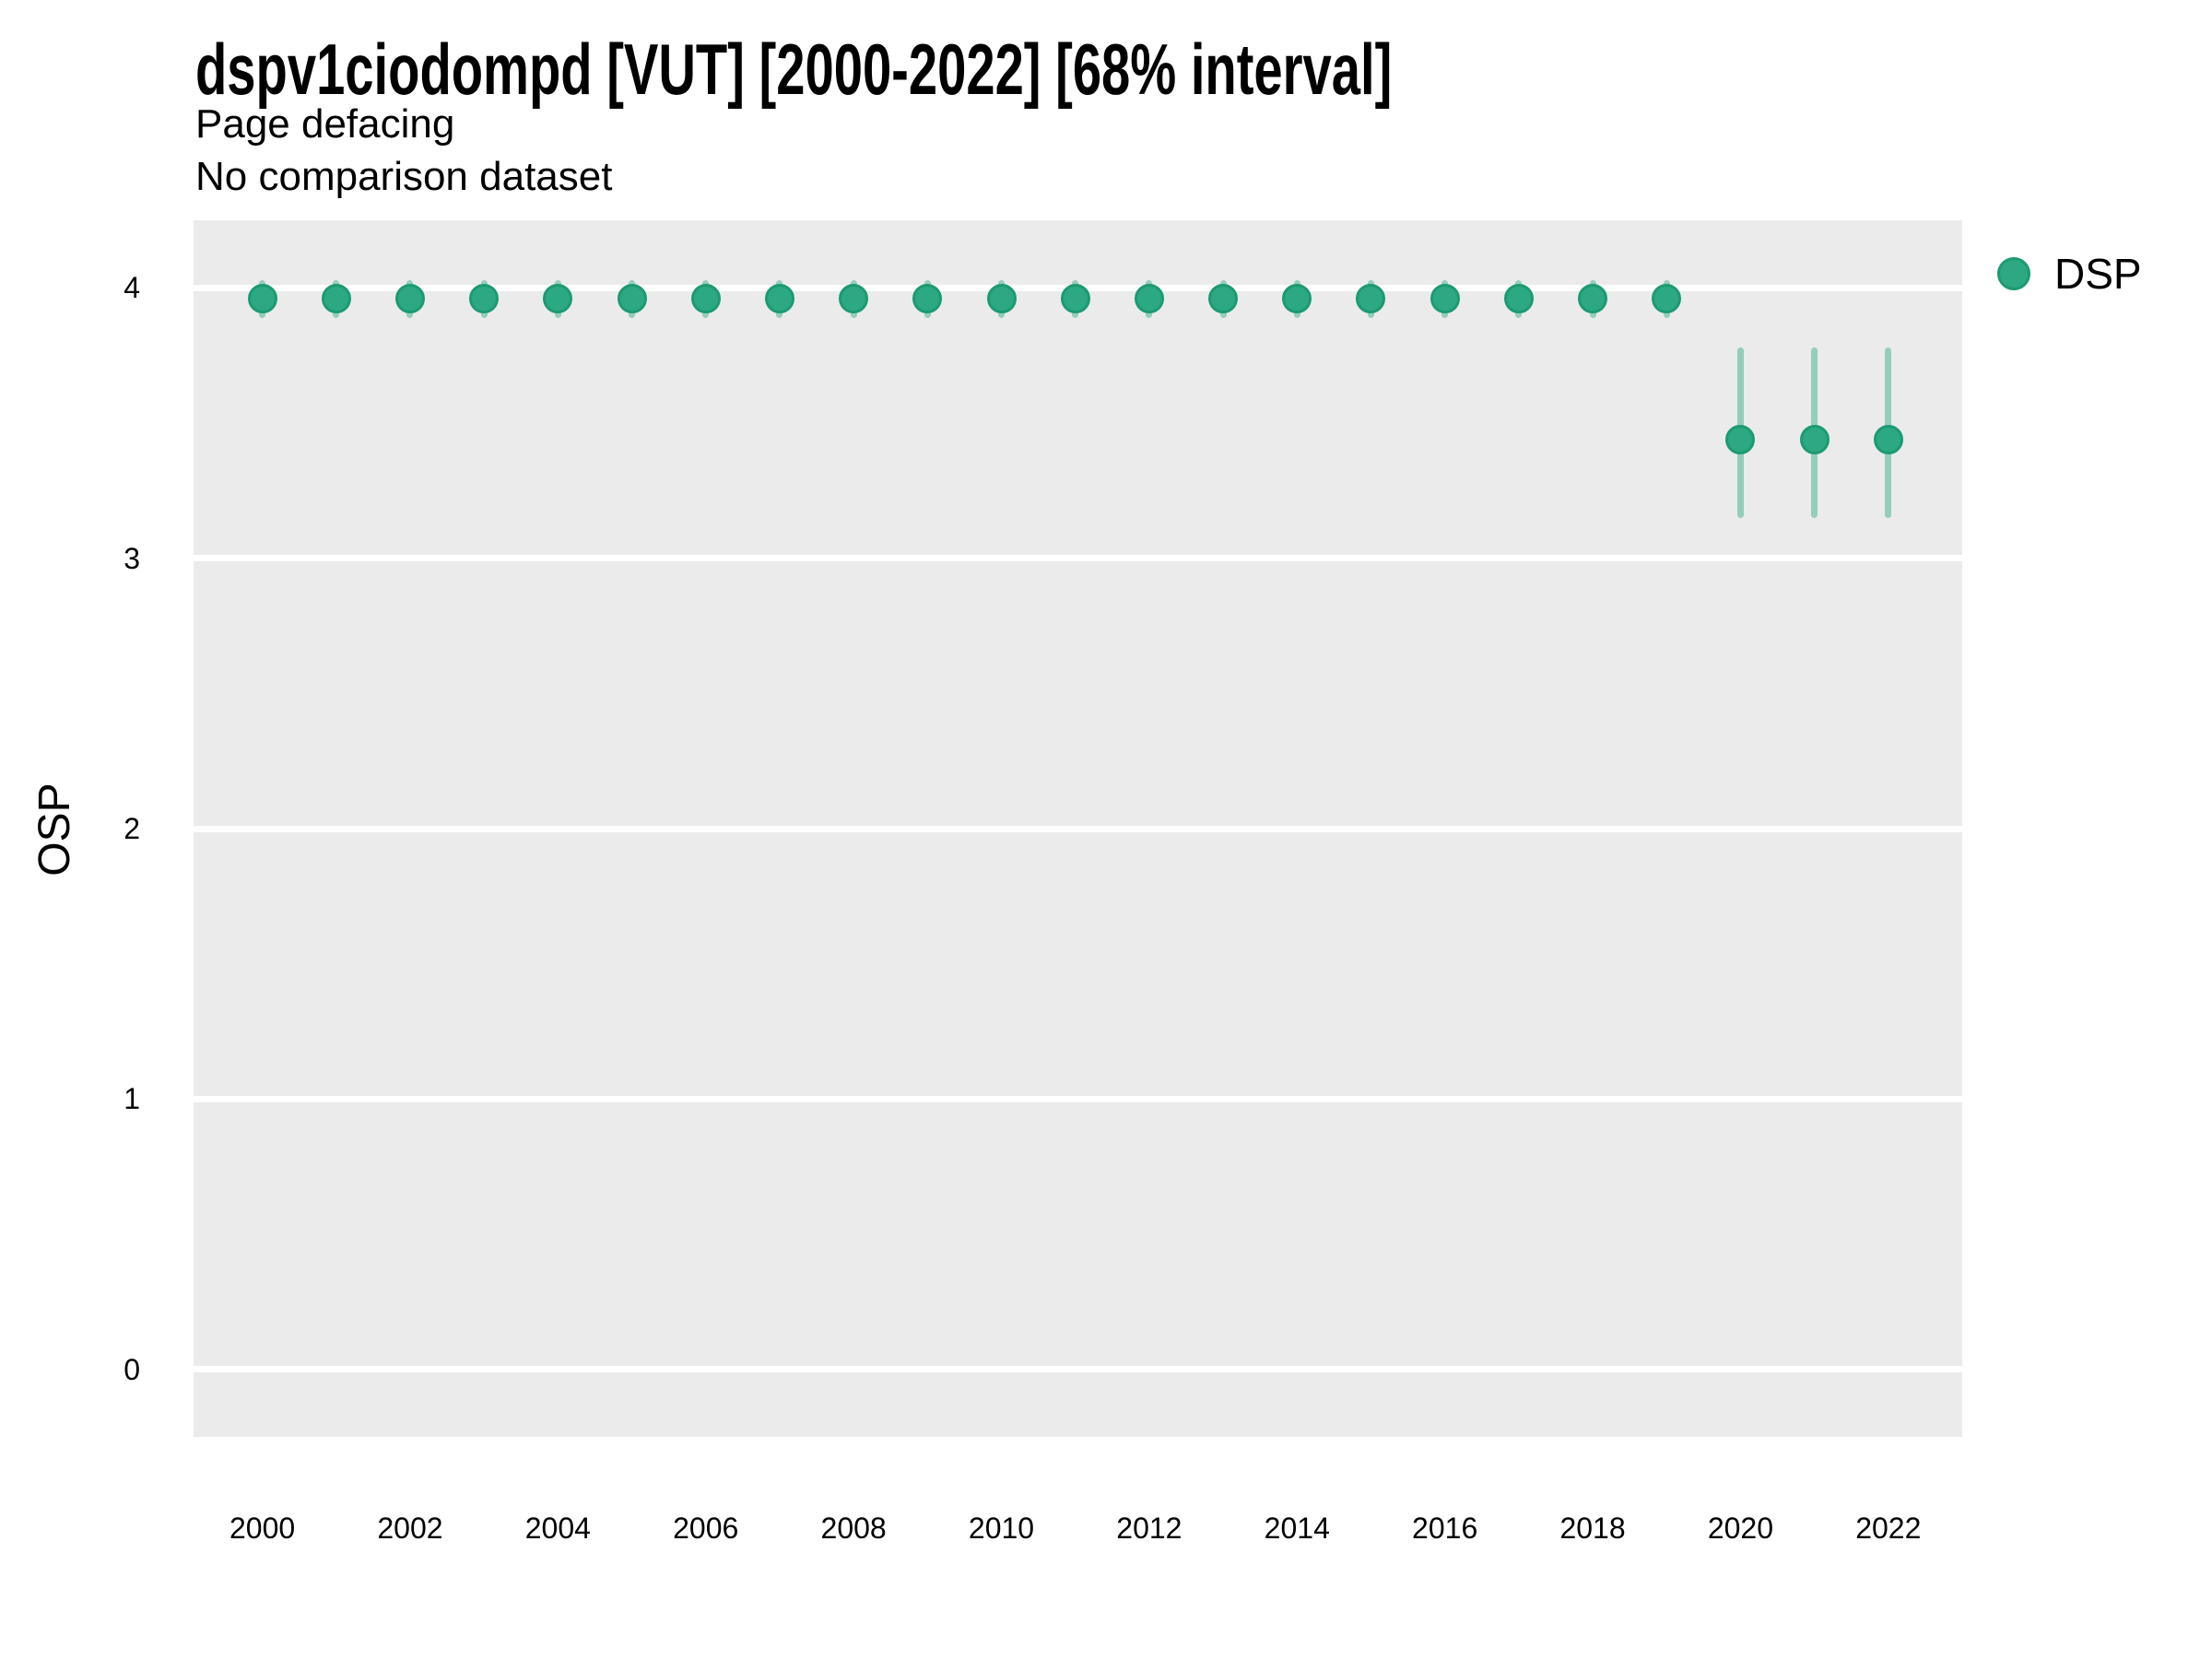 The image size is (2212, 1659). What do you see at coordinates (132, 288) in the screenshot?
I see `y-tick-label: 4` at bounding box center [132, 288].